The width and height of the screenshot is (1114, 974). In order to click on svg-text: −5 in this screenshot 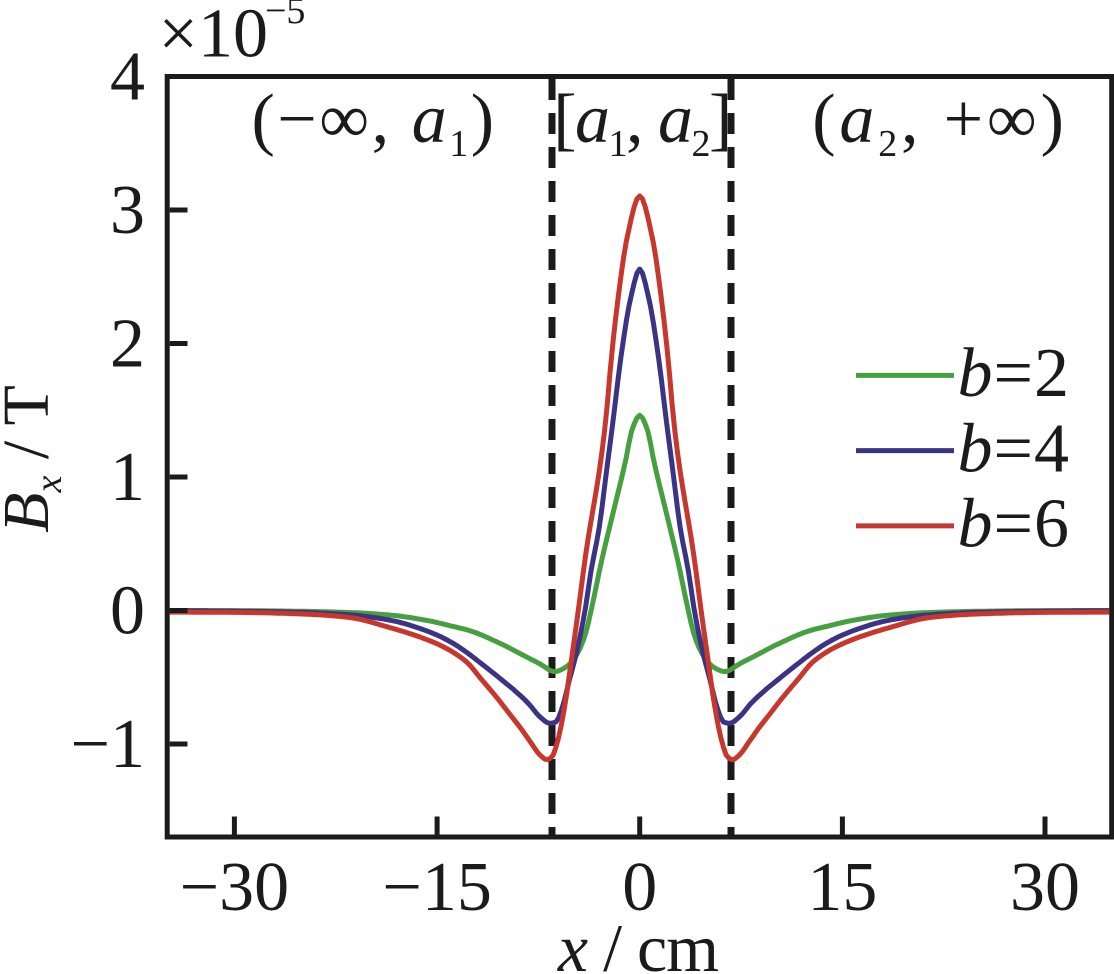, I will do `click(285, 16)`.